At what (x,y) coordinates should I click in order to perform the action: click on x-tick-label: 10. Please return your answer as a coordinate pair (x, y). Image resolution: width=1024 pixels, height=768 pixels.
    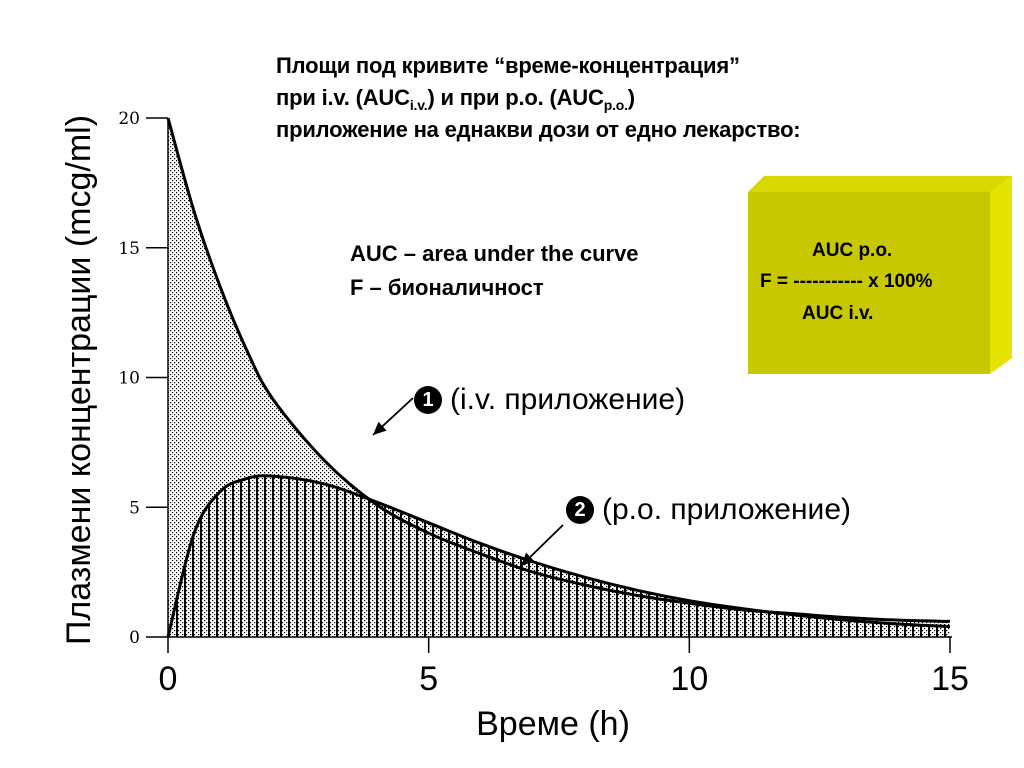
    Looking at the image, I should click on (689, 679).